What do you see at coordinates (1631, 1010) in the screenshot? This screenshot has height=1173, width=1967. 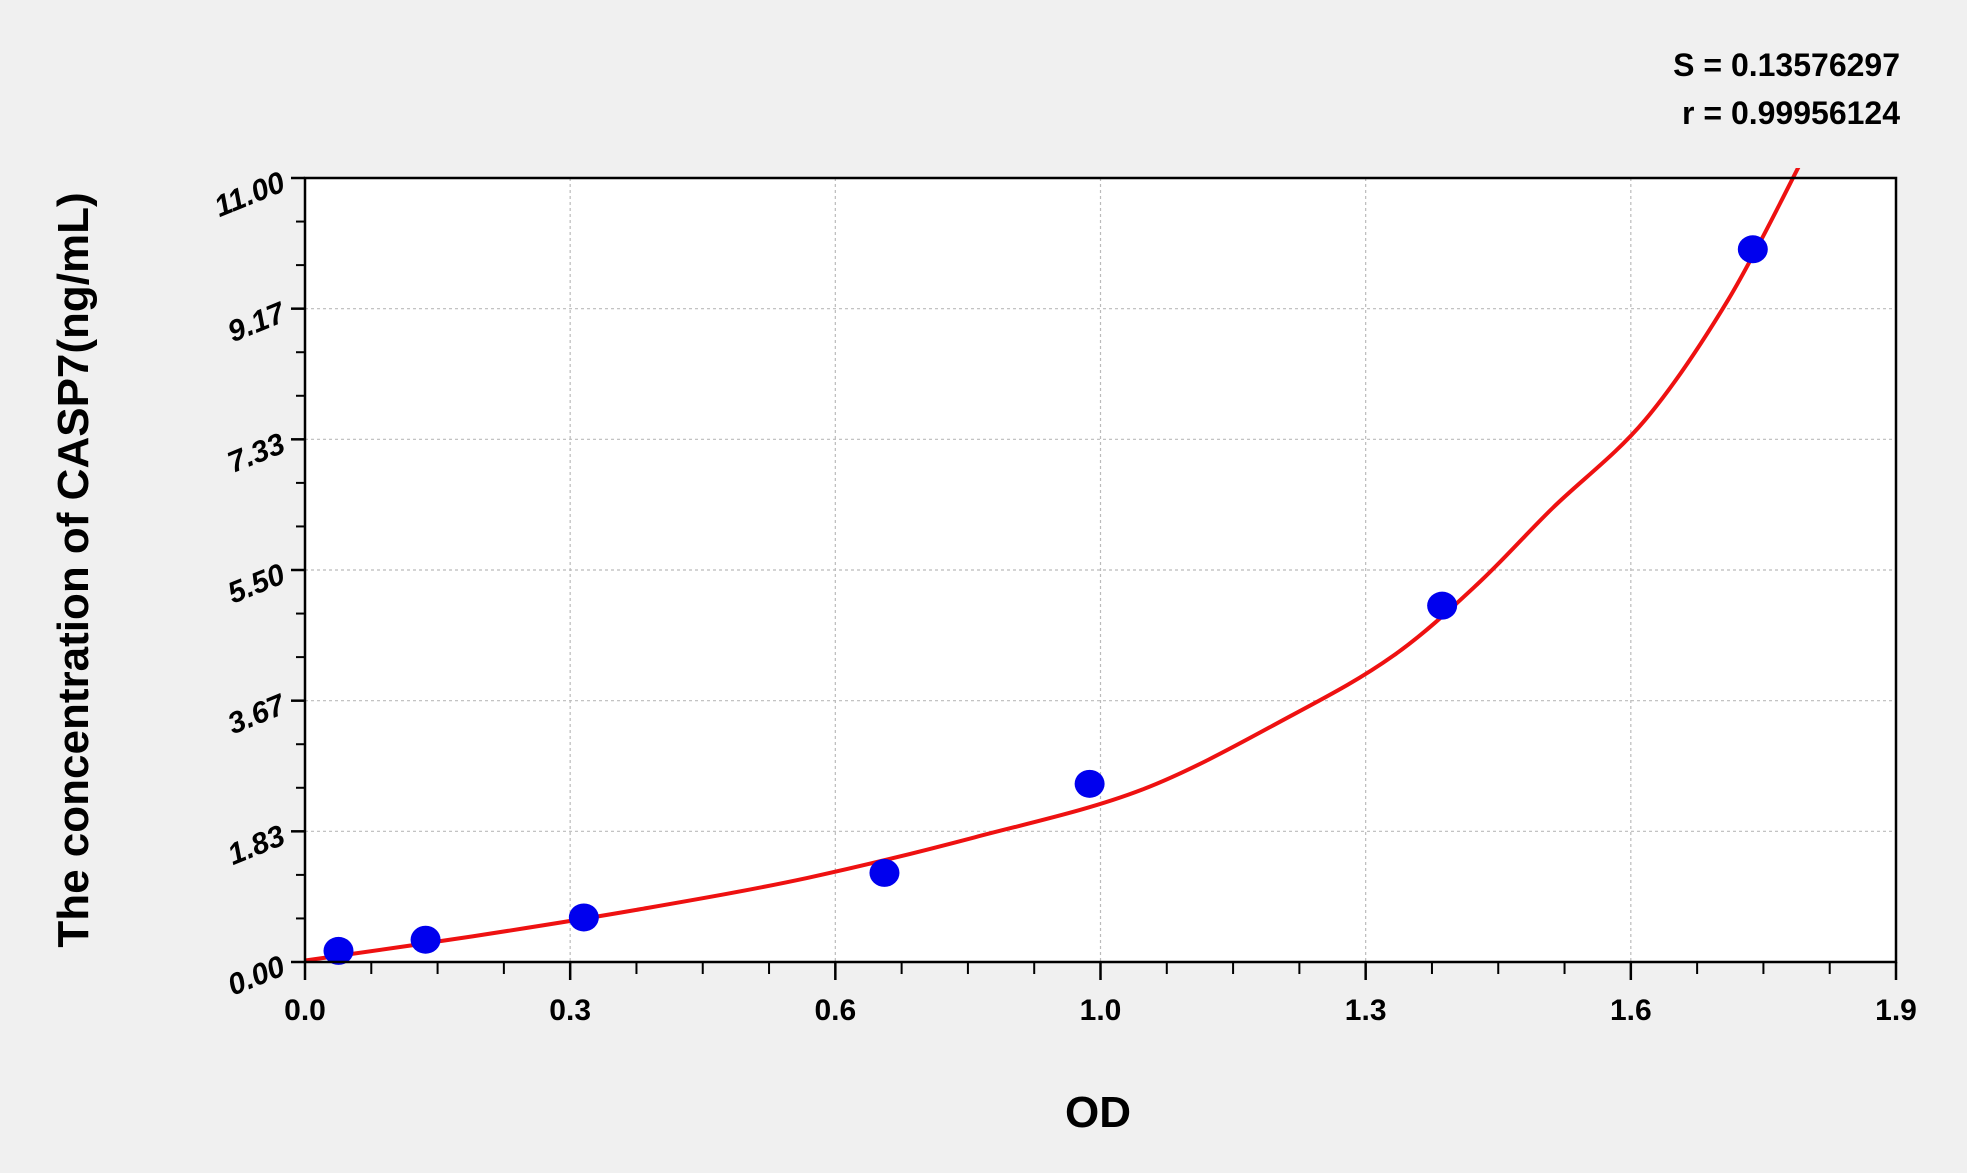 I see `x-tick-label: 1.6` at bounding box center [1631, 1010].